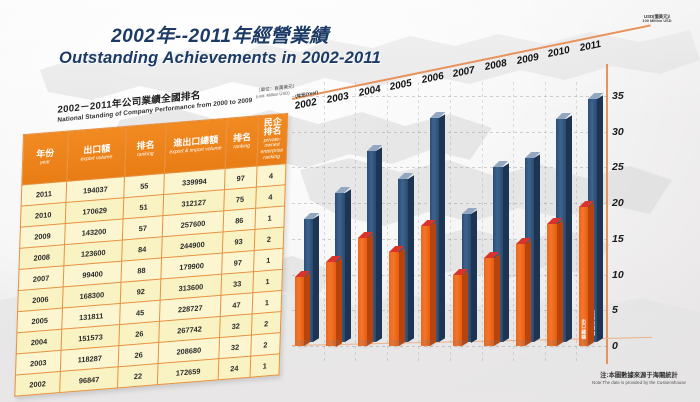  What do you see at coordinates (220, 36) in the screenshot?
I see `title-chinese: 2002年--2011年經營業績` at bounding box center [220, 36].